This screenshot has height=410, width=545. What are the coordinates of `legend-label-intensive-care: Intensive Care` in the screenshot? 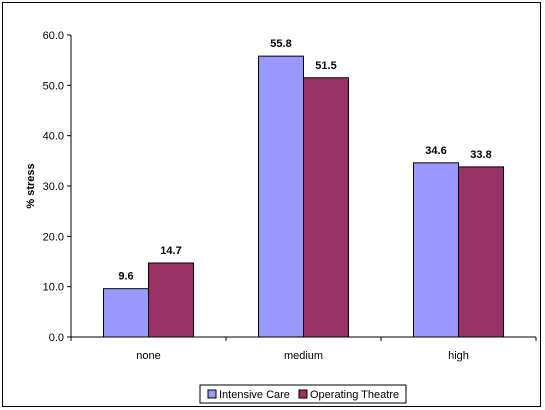 It's located at (254, 395).